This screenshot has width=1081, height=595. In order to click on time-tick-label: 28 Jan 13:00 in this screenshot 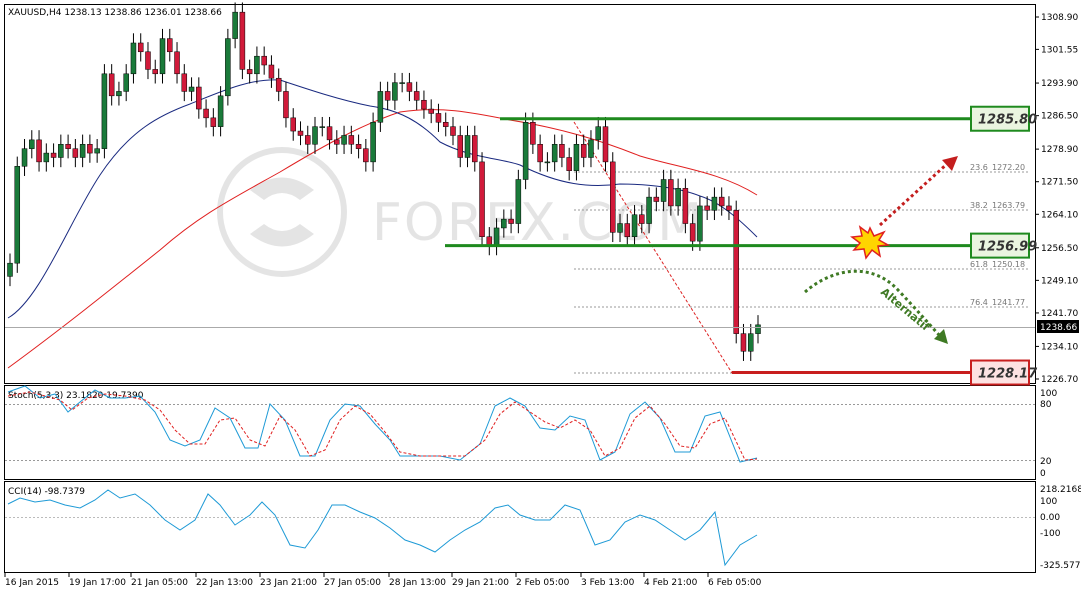, I will do `click(417, 583)`.